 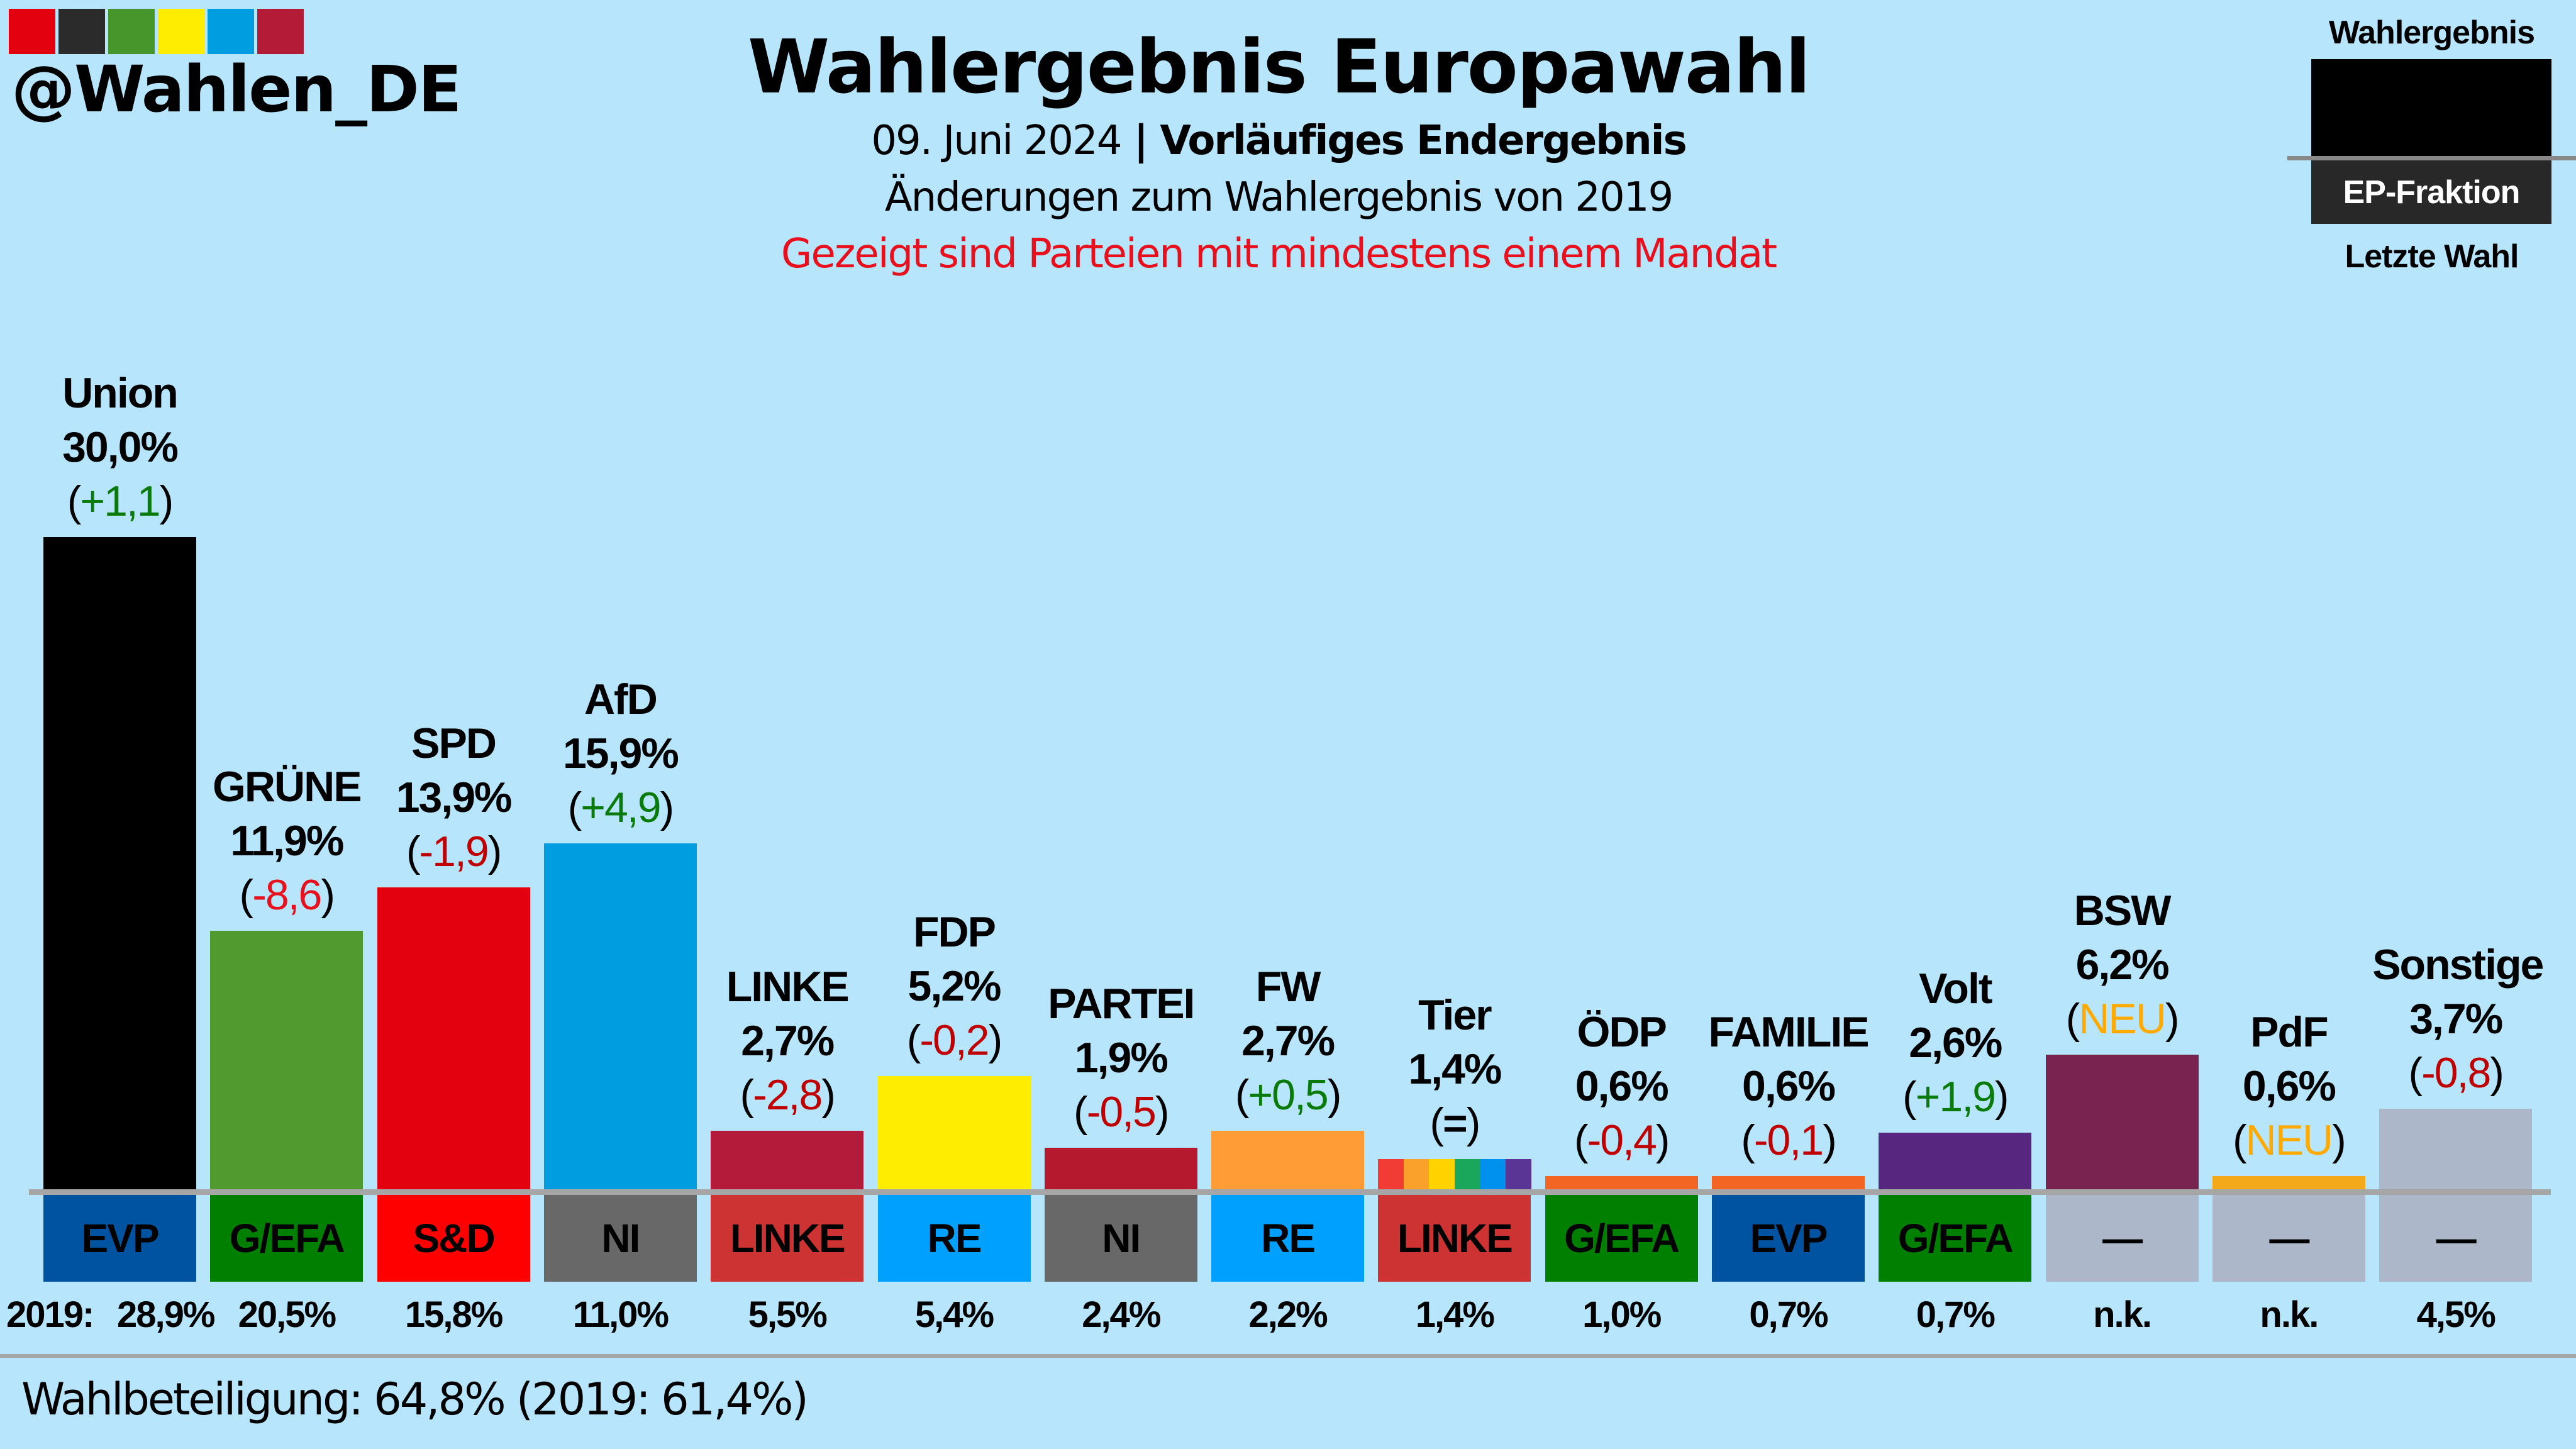 I want to click on previous-value-tier: 1,4%, so click(x=1455, y=1314).